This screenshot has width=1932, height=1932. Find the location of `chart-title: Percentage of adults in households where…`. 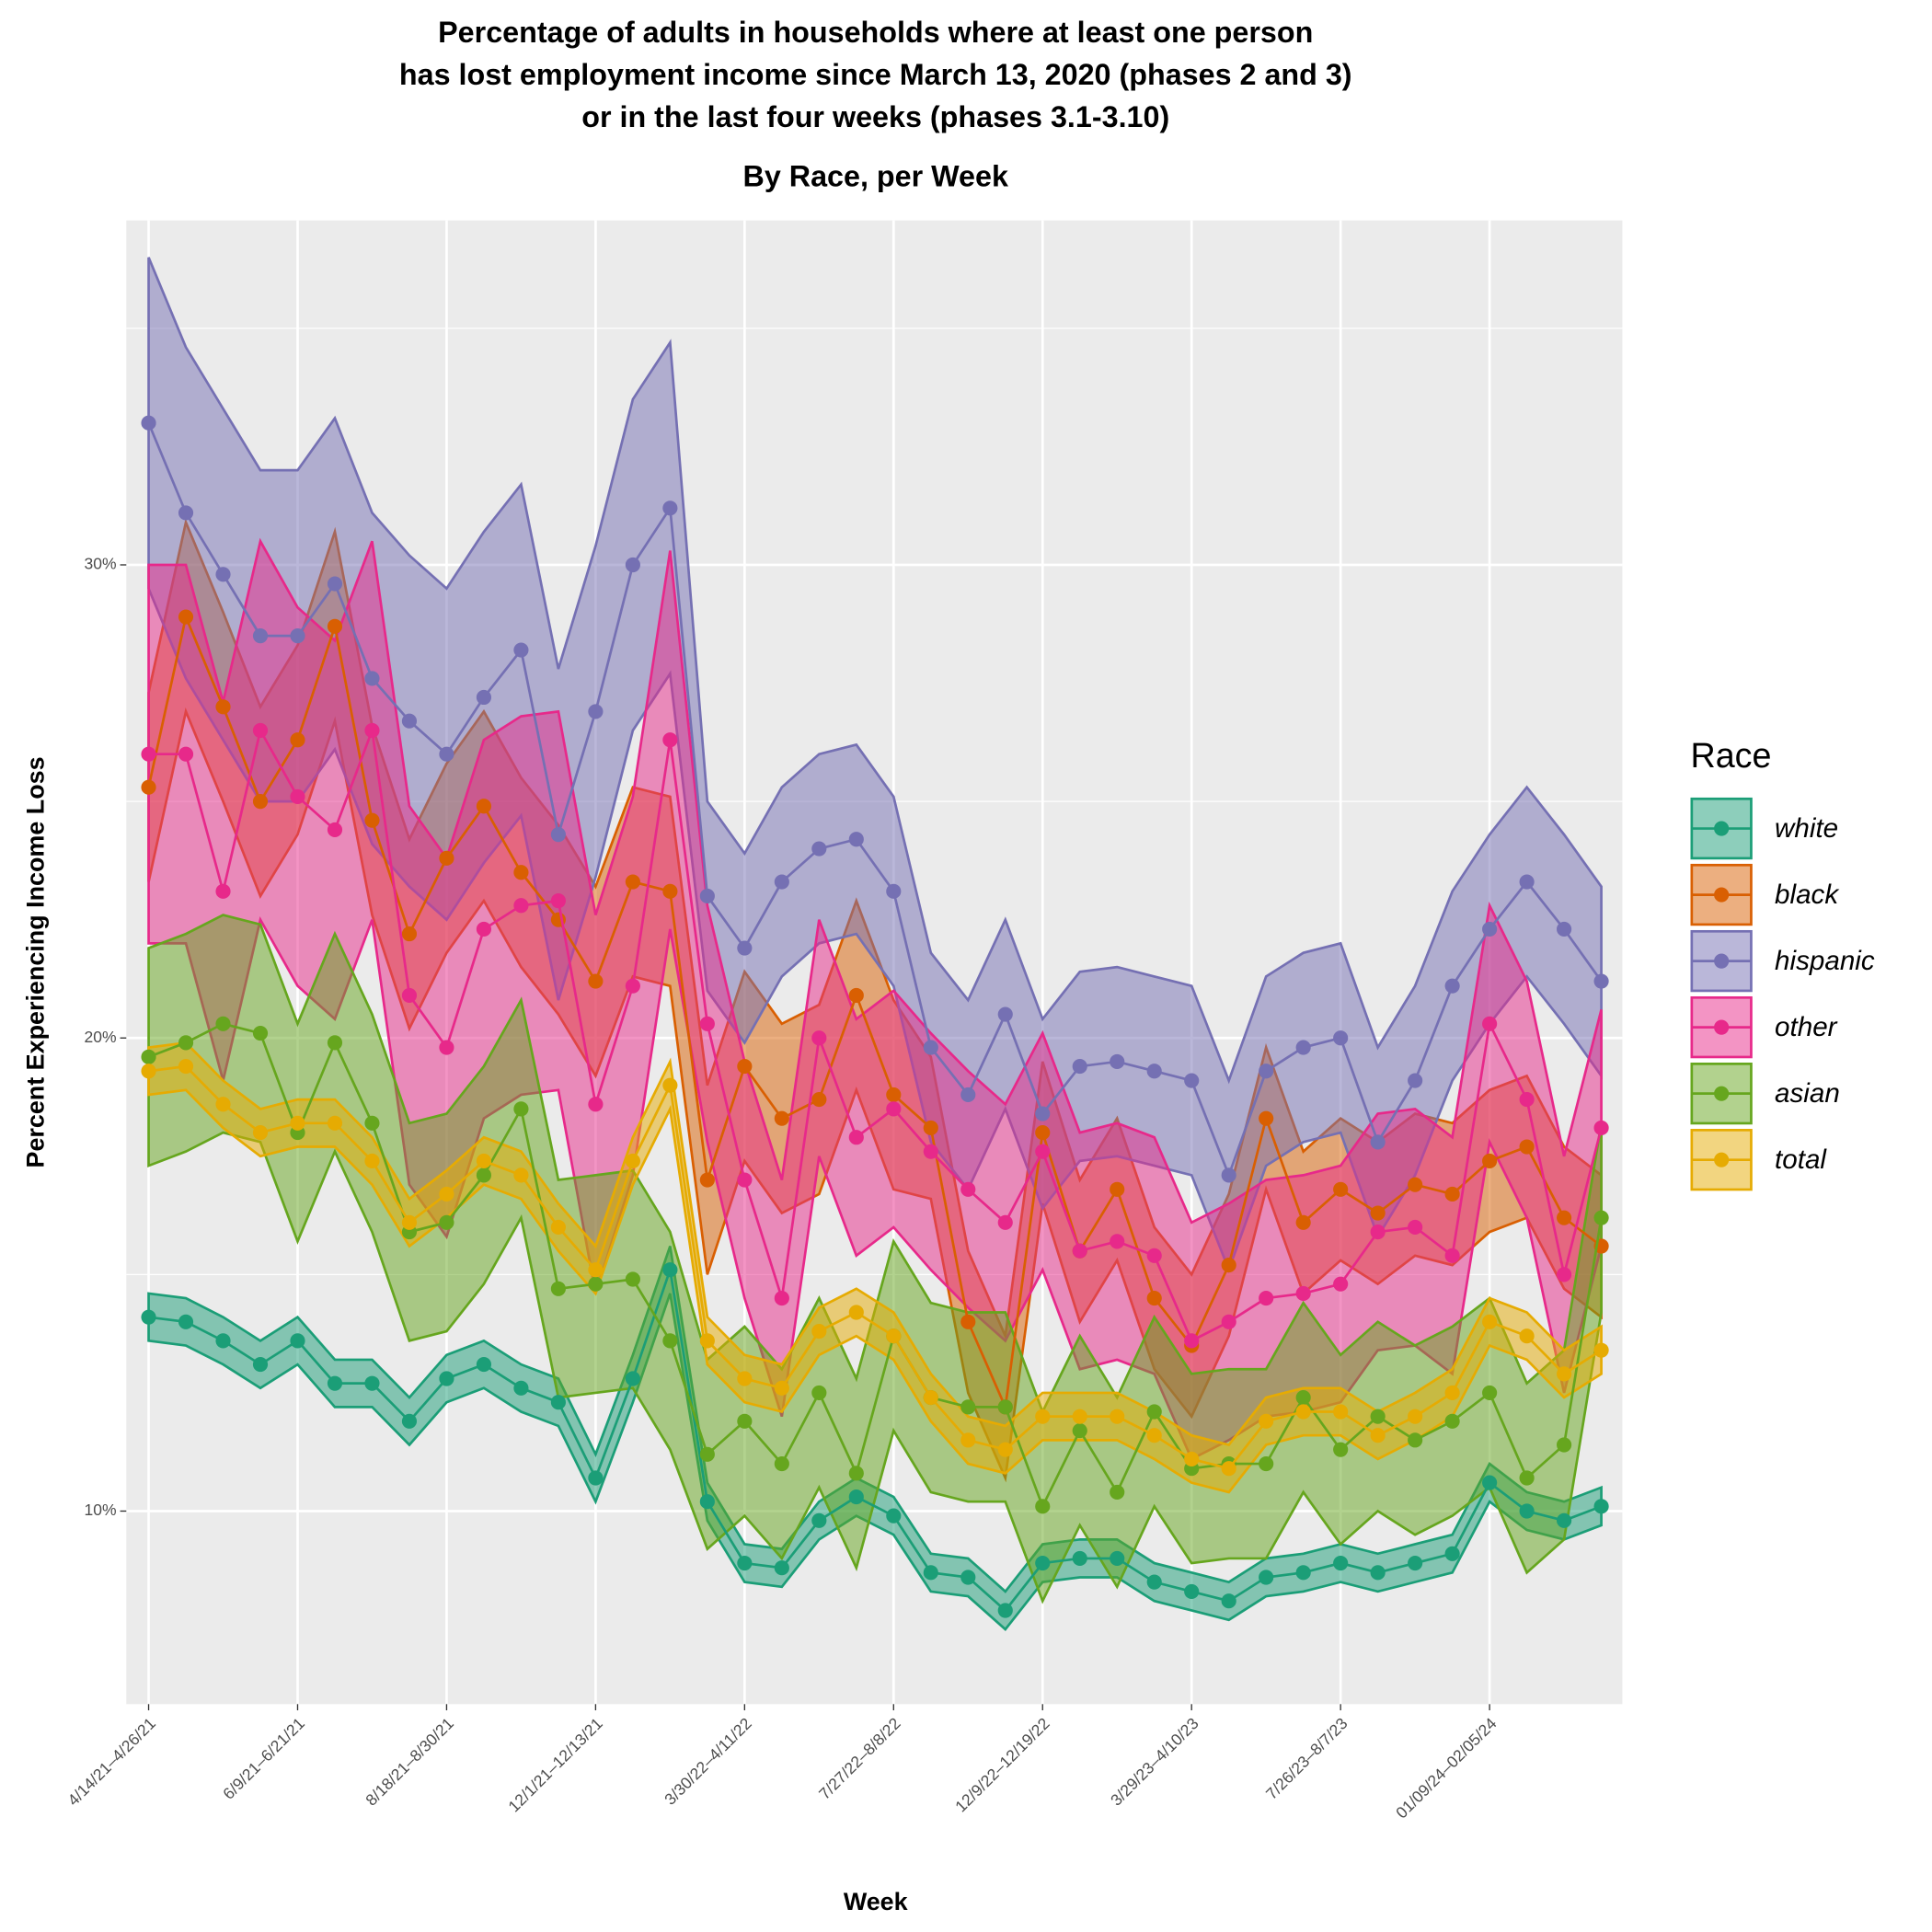

chart-title: Percentage of adults in households where… is located at coordinates (875, 32).